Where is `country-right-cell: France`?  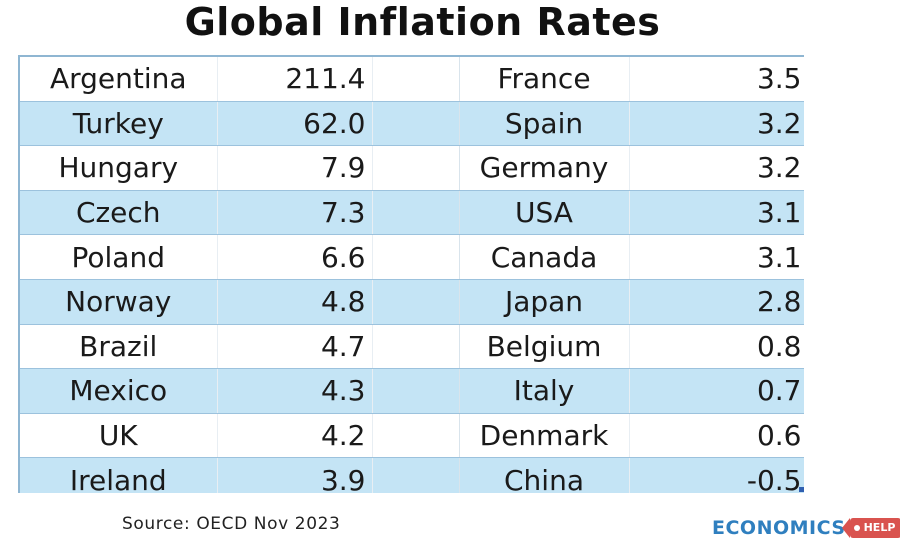
country-right-cell: France is located at coordinates (544, 79).